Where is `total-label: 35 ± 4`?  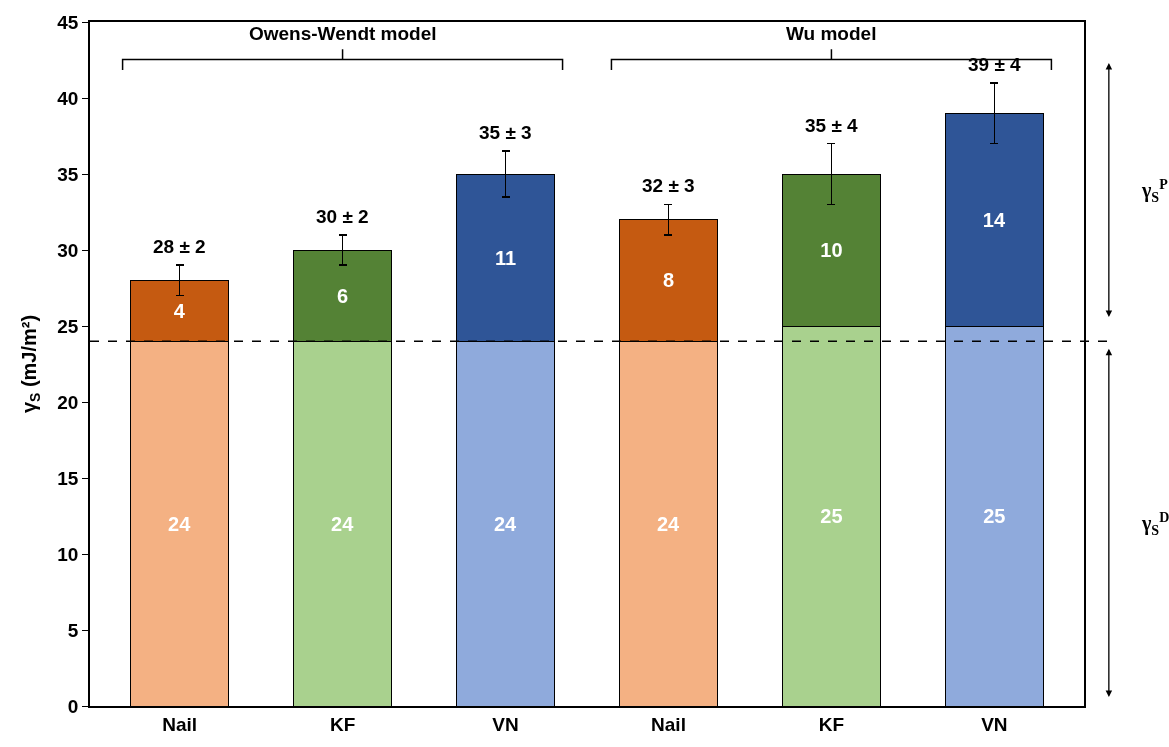 total-label: 35 ± 4 is located at coordinates (832, 125).